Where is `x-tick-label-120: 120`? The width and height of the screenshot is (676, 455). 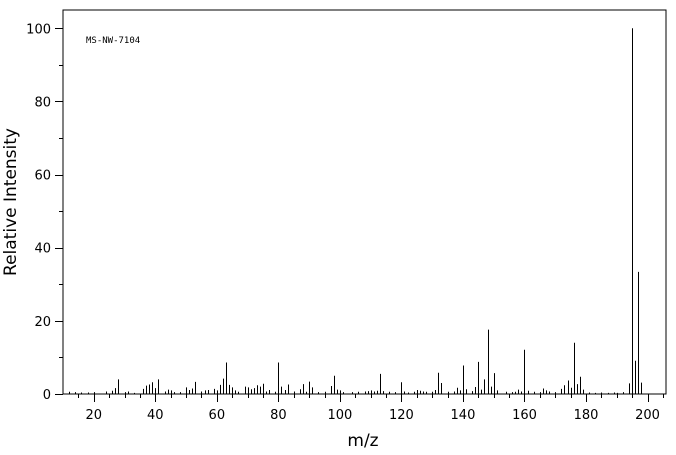 x-tick-label-120: 120 is located at coordinates (401, 415).